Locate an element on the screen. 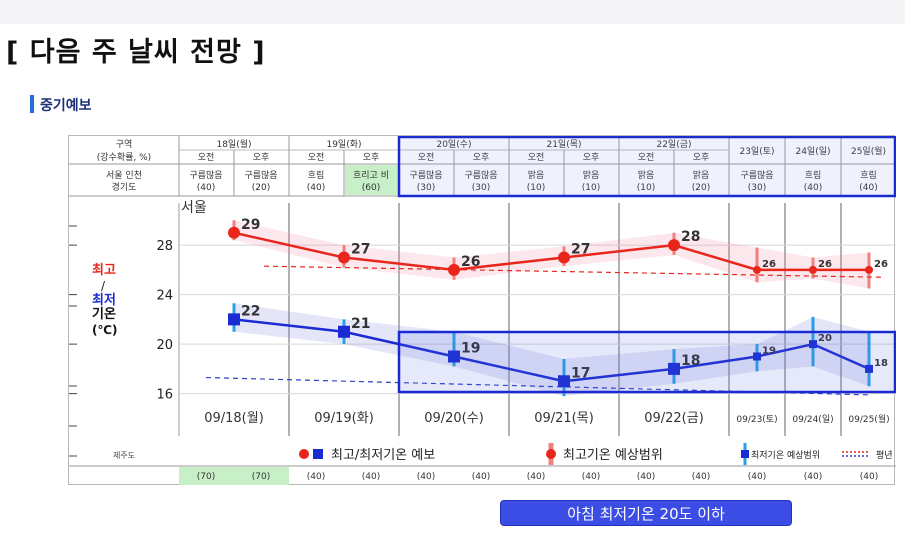 This screenshot has height=541, width=905. day-date: 18일(월) is located at coordinates (233, 144).